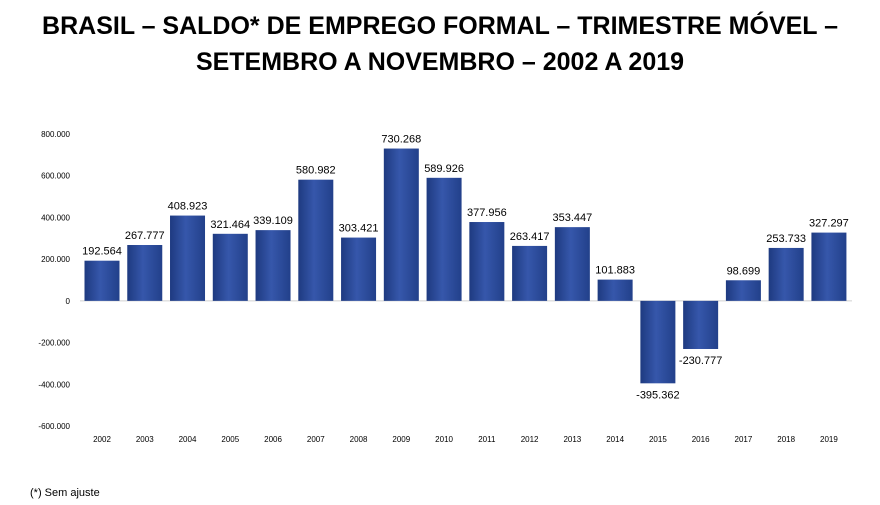 The image size is (880, 505). Describe the element at coordinates (68, 301) in the screenshot. I see `y-tick-label: 0` at that location.